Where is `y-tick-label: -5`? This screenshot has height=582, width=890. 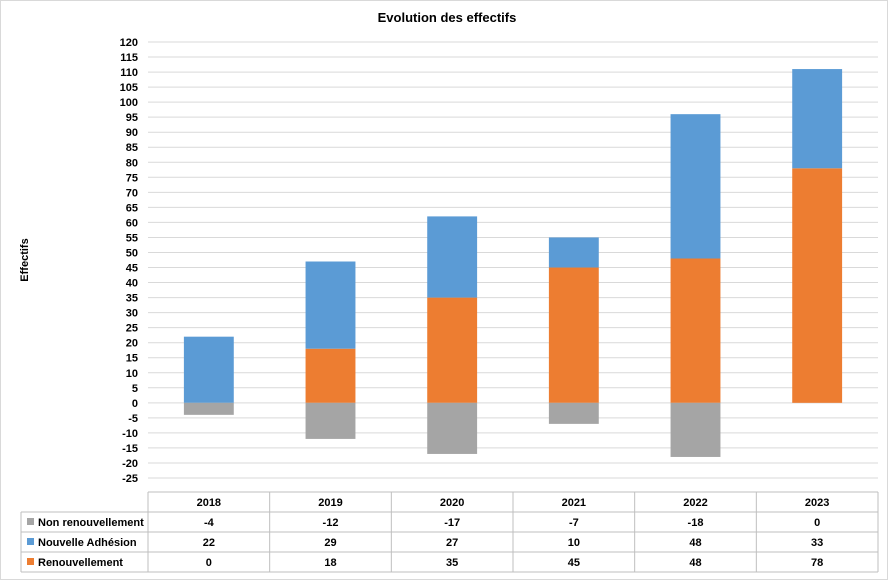
y-tick-label: -5 is located at coordinates (133, 419).